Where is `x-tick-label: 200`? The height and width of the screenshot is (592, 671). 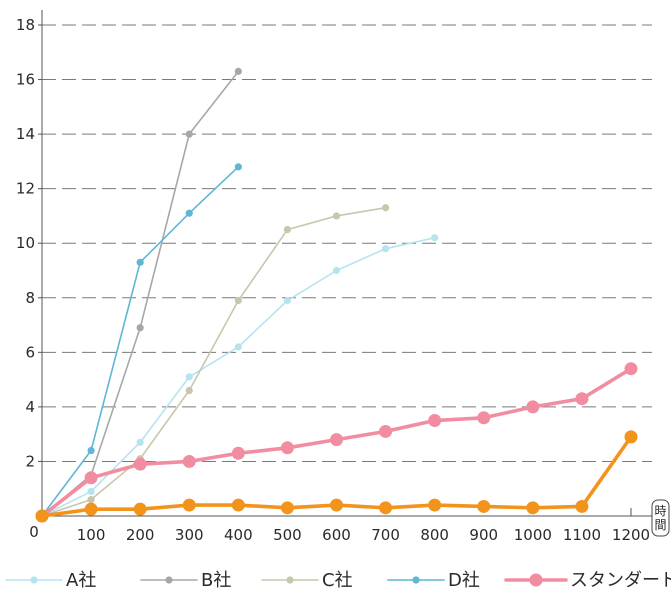
x-tick-label: 200 is located at coordinates (140, 535).